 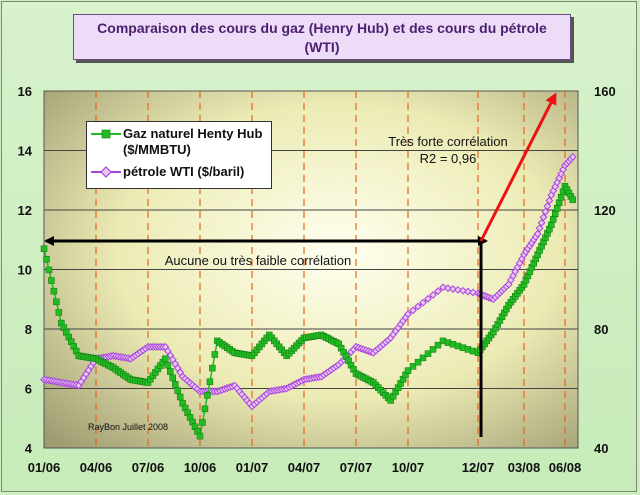 I want to click on annotation-r2: R2 = 0,96, so click(x=448, y=158).